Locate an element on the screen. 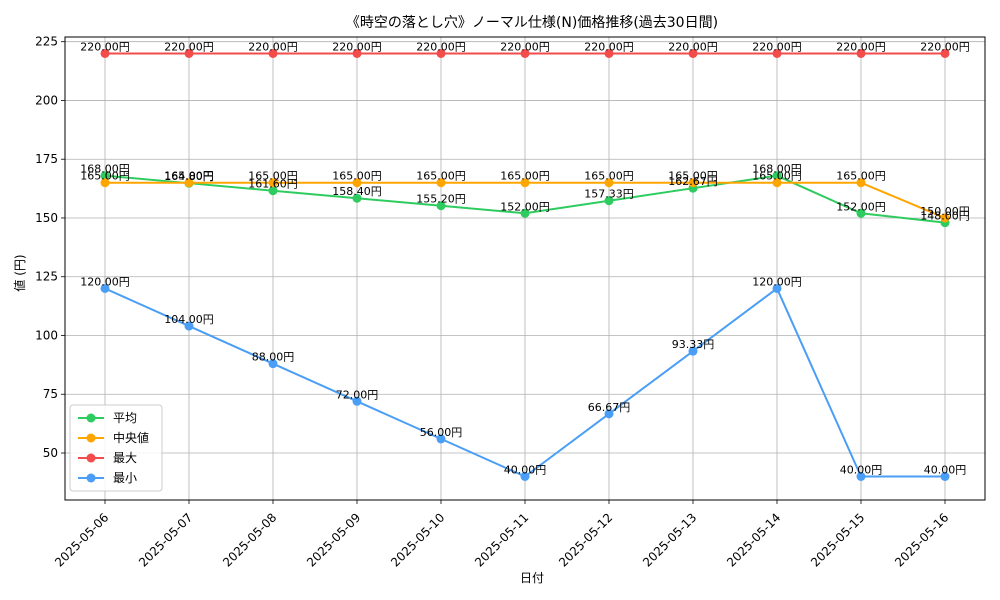  data-label: 168.00円 is located at coordinates (105, 169).